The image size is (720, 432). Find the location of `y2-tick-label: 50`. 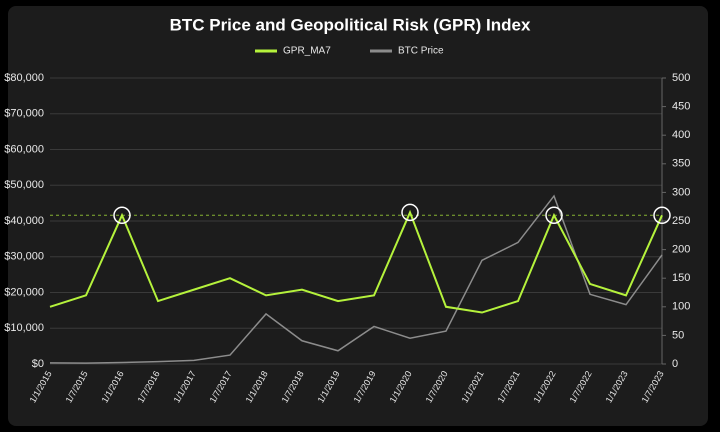

y2-tick-label: 50 is located at coordinates (678, 335).